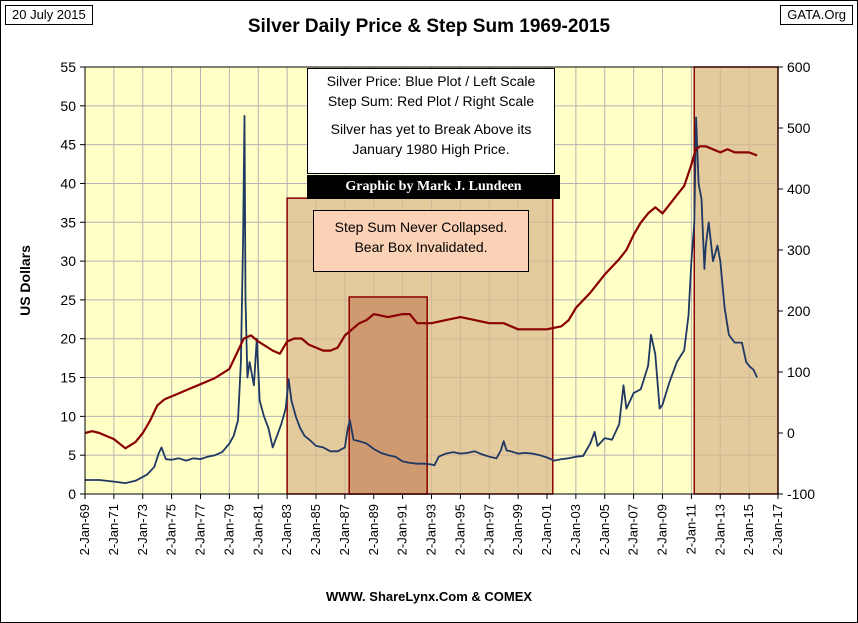  I want to click on x-tick-label: 2-Jan-05, so click(604, 529).